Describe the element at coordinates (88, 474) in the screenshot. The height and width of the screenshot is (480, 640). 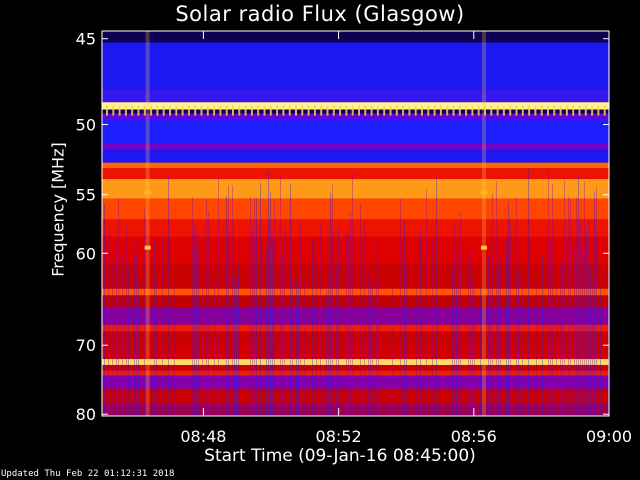
I see `updated-timestamp: Updated Thu Feb 22 01:12:31 2018` at that location.